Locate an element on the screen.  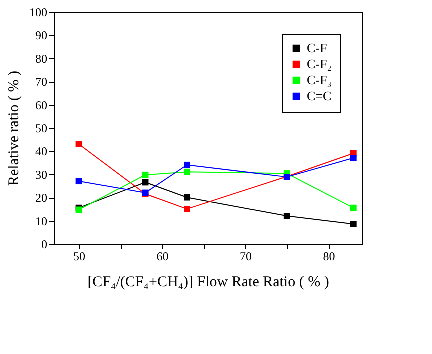
y-tick-label: 30 is located at coordinates (42, 175).